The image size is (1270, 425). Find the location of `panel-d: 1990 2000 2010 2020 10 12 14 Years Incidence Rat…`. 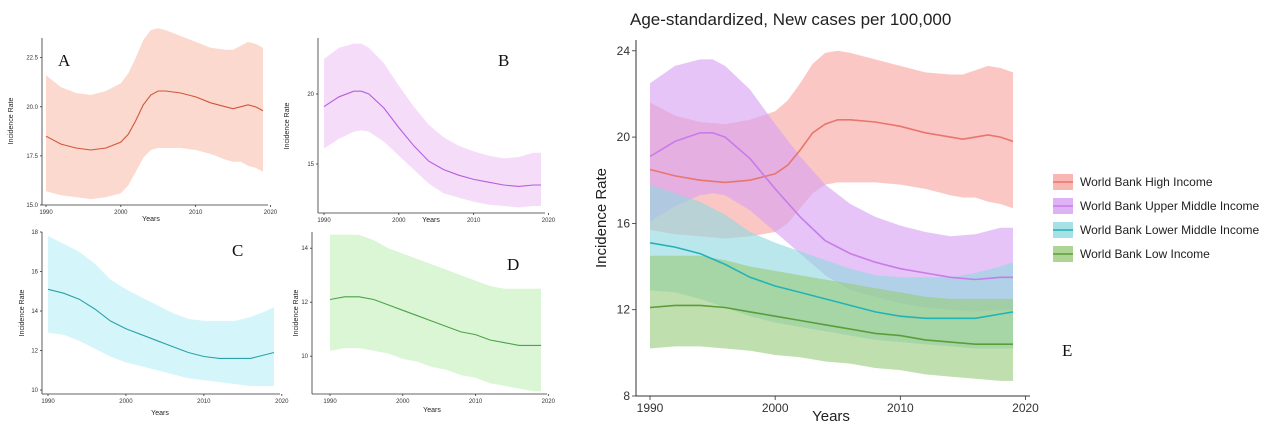

panel-d: 1990 2000 2010 2020 10 12 14 Years Incidence Rat… is located at coordinates (424, 323).